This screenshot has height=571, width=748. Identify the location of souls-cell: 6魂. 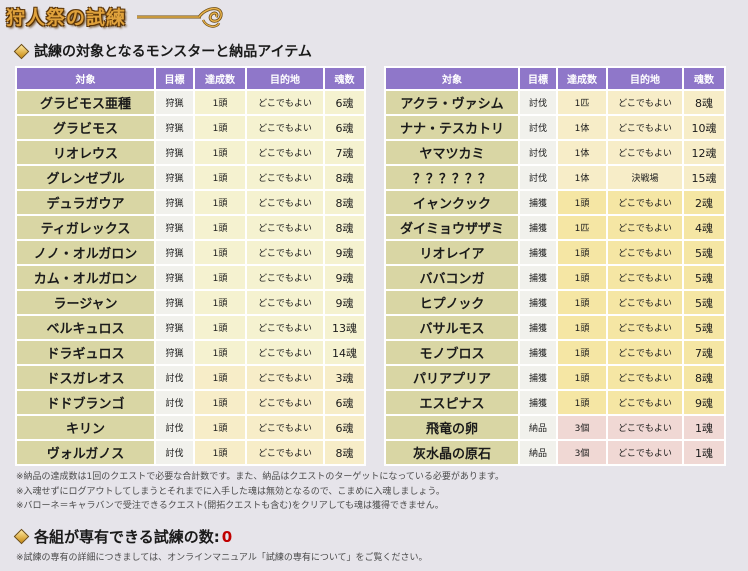
(344, 102).